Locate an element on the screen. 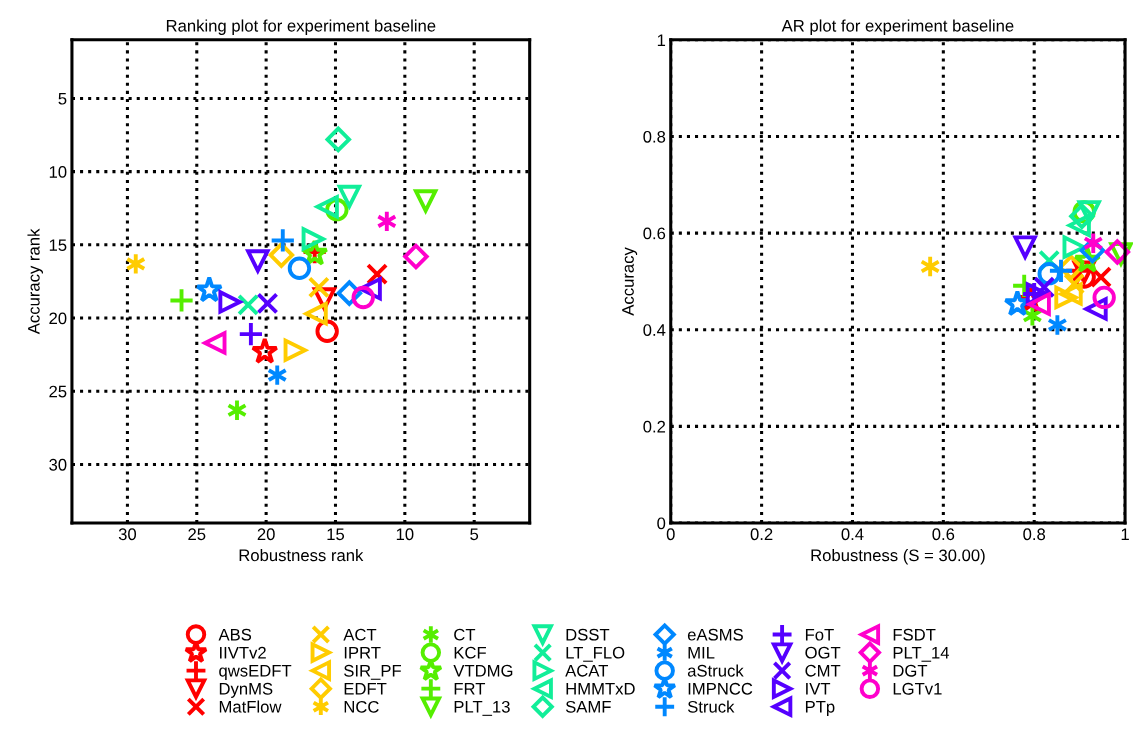  x-tick-label: 0.8 is located at coordinates (1034, 534).